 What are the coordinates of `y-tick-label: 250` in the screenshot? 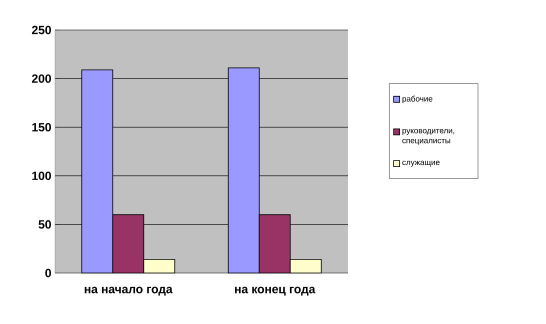 It's located at (41, 30).